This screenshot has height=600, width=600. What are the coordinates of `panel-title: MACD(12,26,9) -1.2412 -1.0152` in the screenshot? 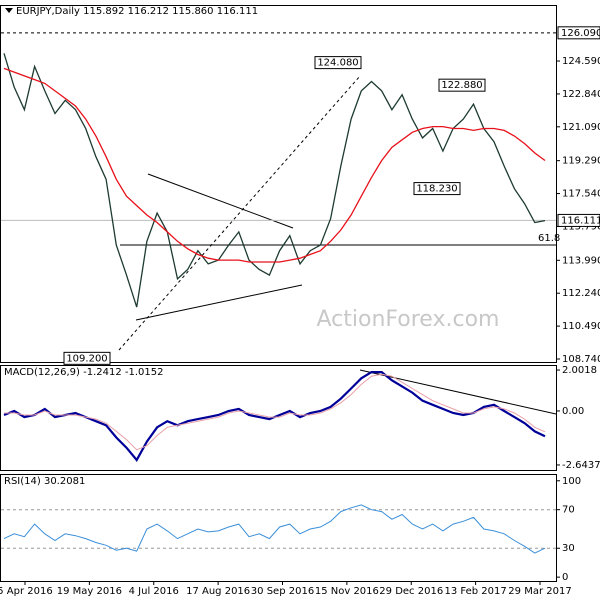 It's located at (84, 372).